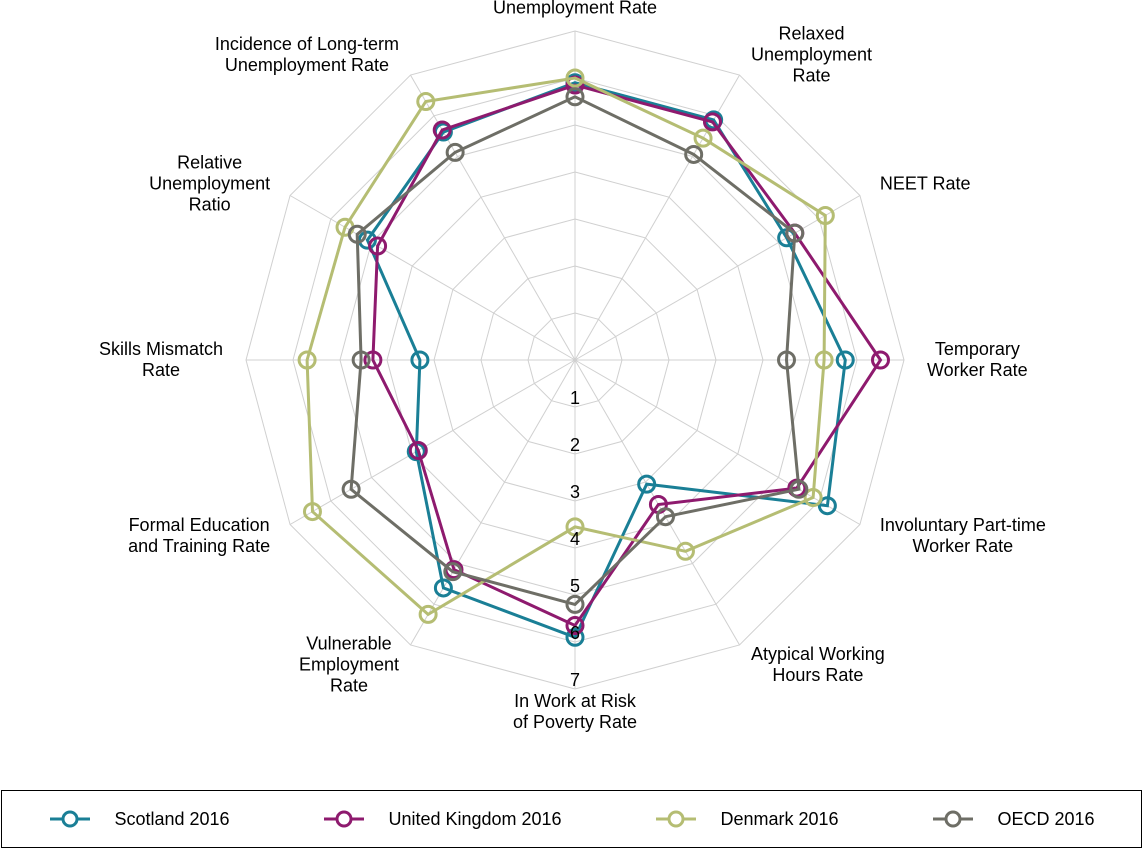 The width and height of the screenshot is (1145, 850). Describe the element at coordinates (977, 359) in the screenshot. I see `category-label: Temporary Worker Rate` at that location.